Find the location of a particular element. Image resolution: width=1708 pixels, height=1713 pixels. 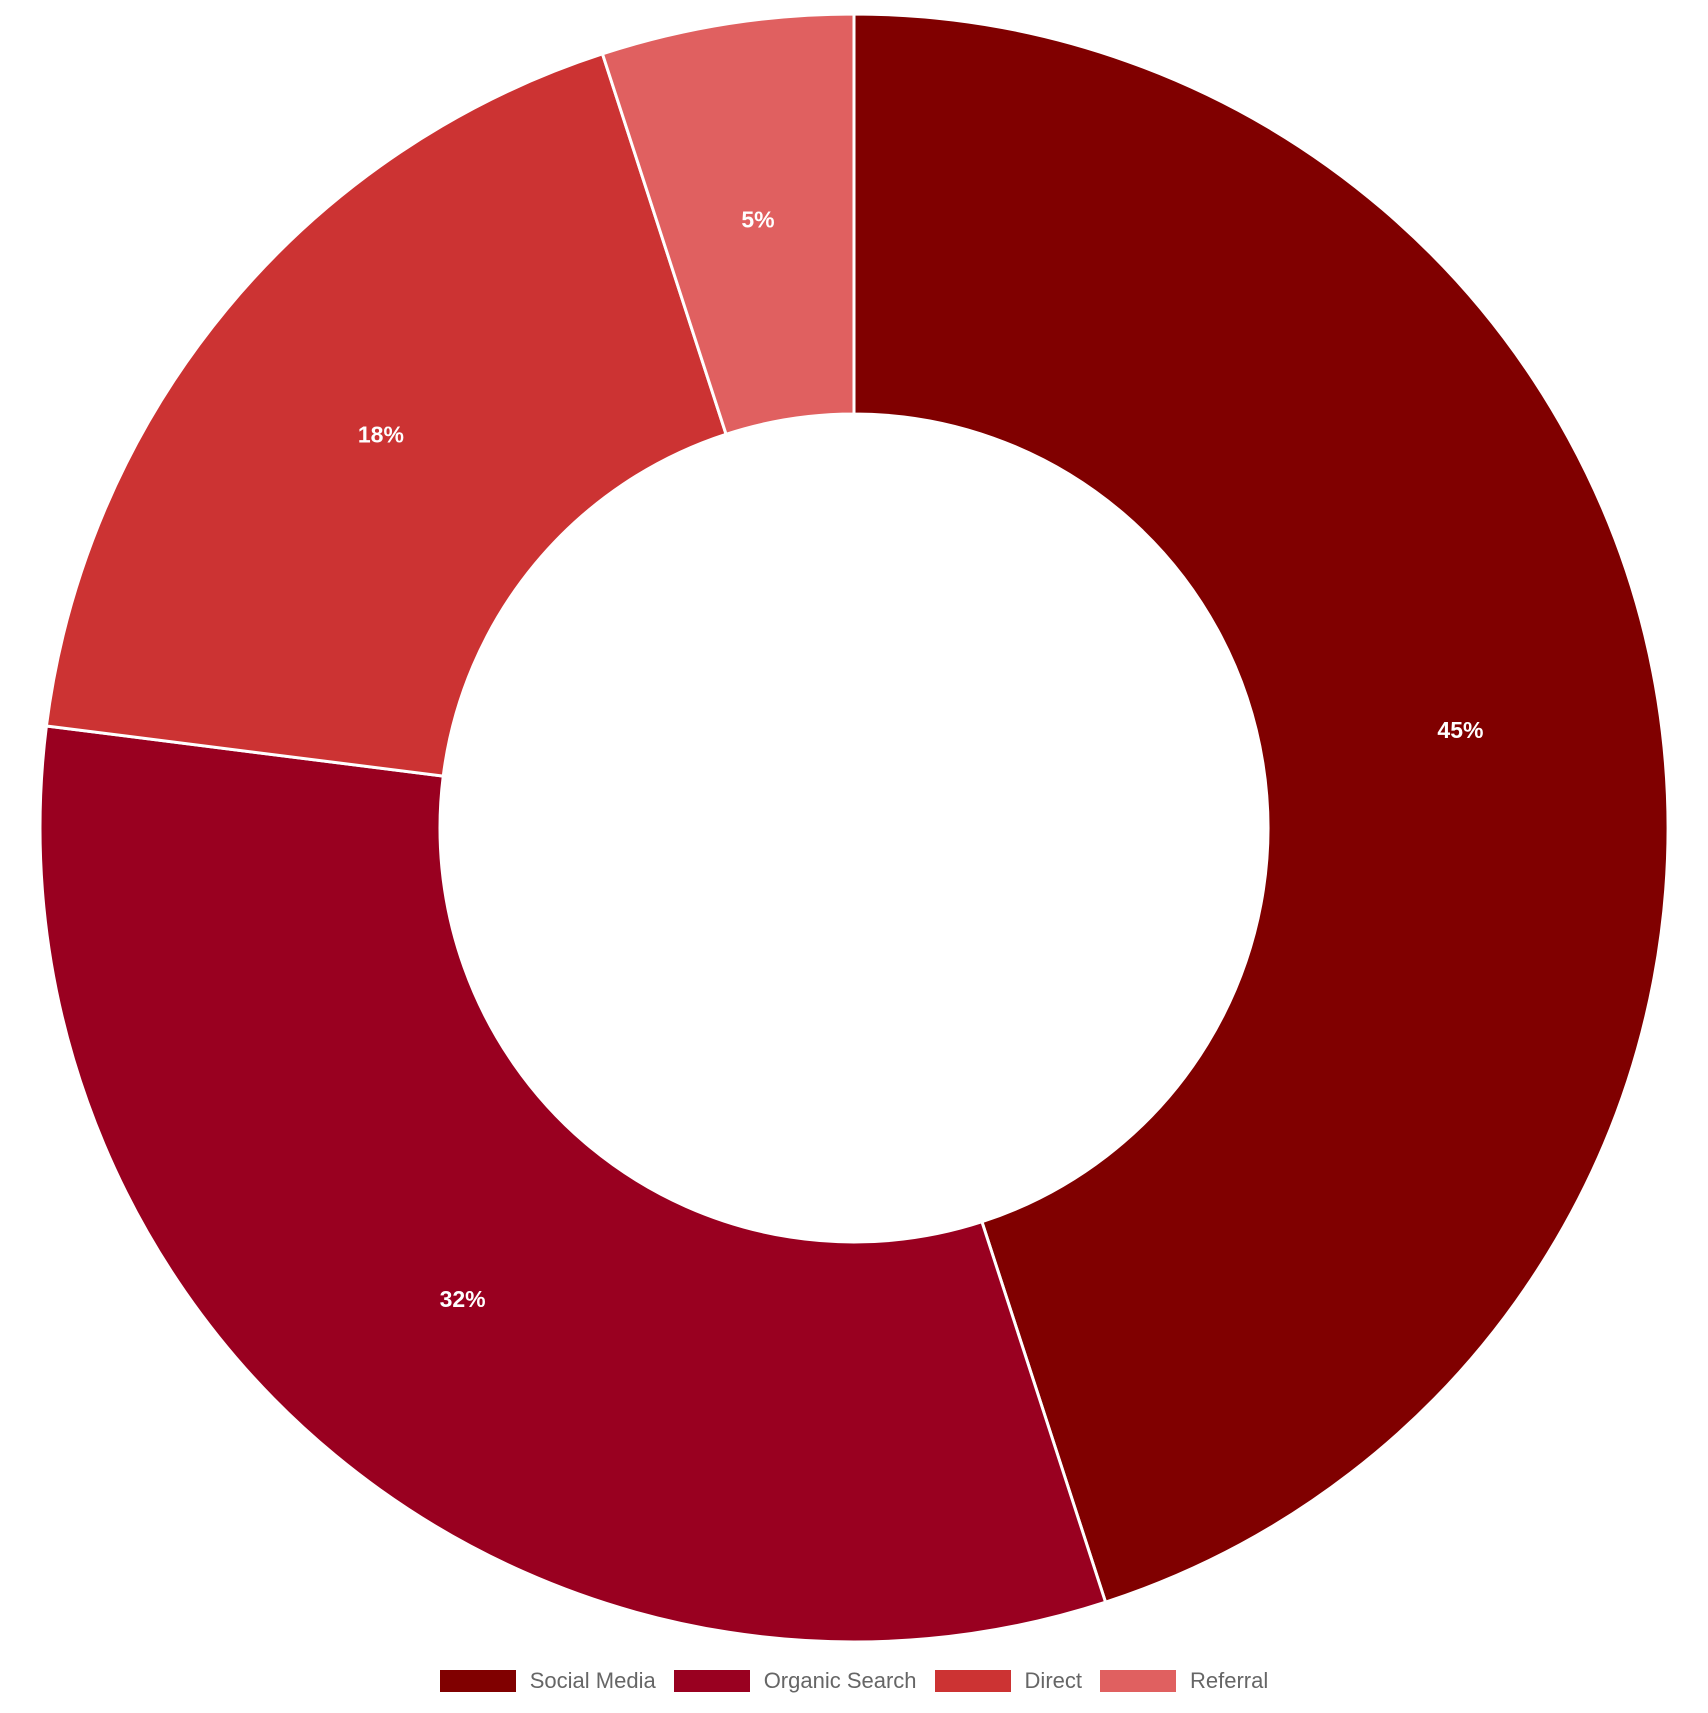

legend-label: Organic Search is located at coordinates (840, 1680).